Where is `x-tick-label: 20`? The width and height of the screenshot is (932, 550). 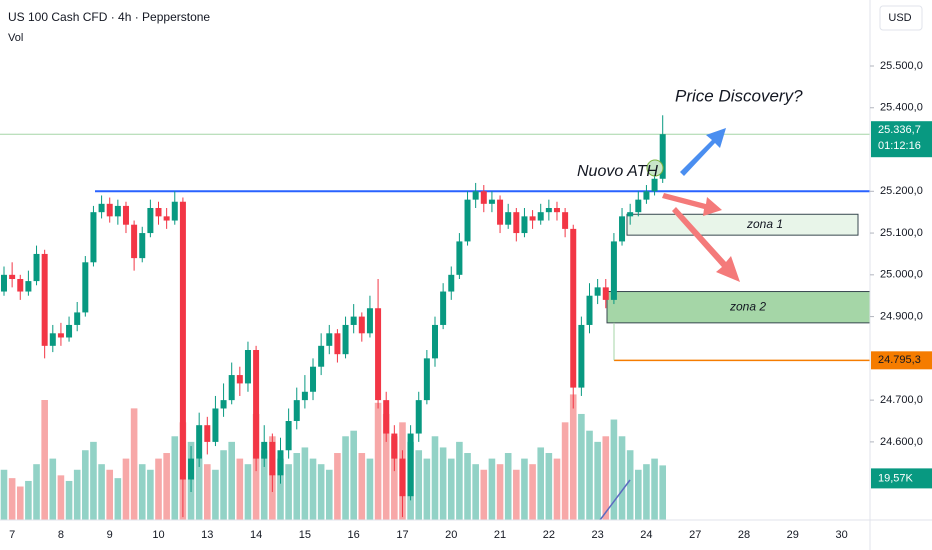 x-tick-label: 20 is located at coordinates (451, 535).